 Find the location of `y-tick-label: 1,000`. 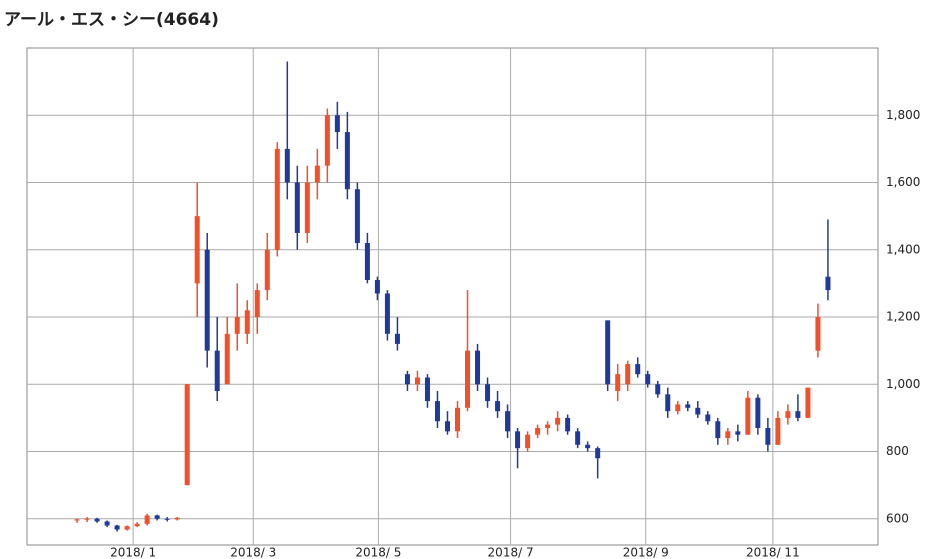

y-tick-label: 1,000 is located at coordinates (903, 384).